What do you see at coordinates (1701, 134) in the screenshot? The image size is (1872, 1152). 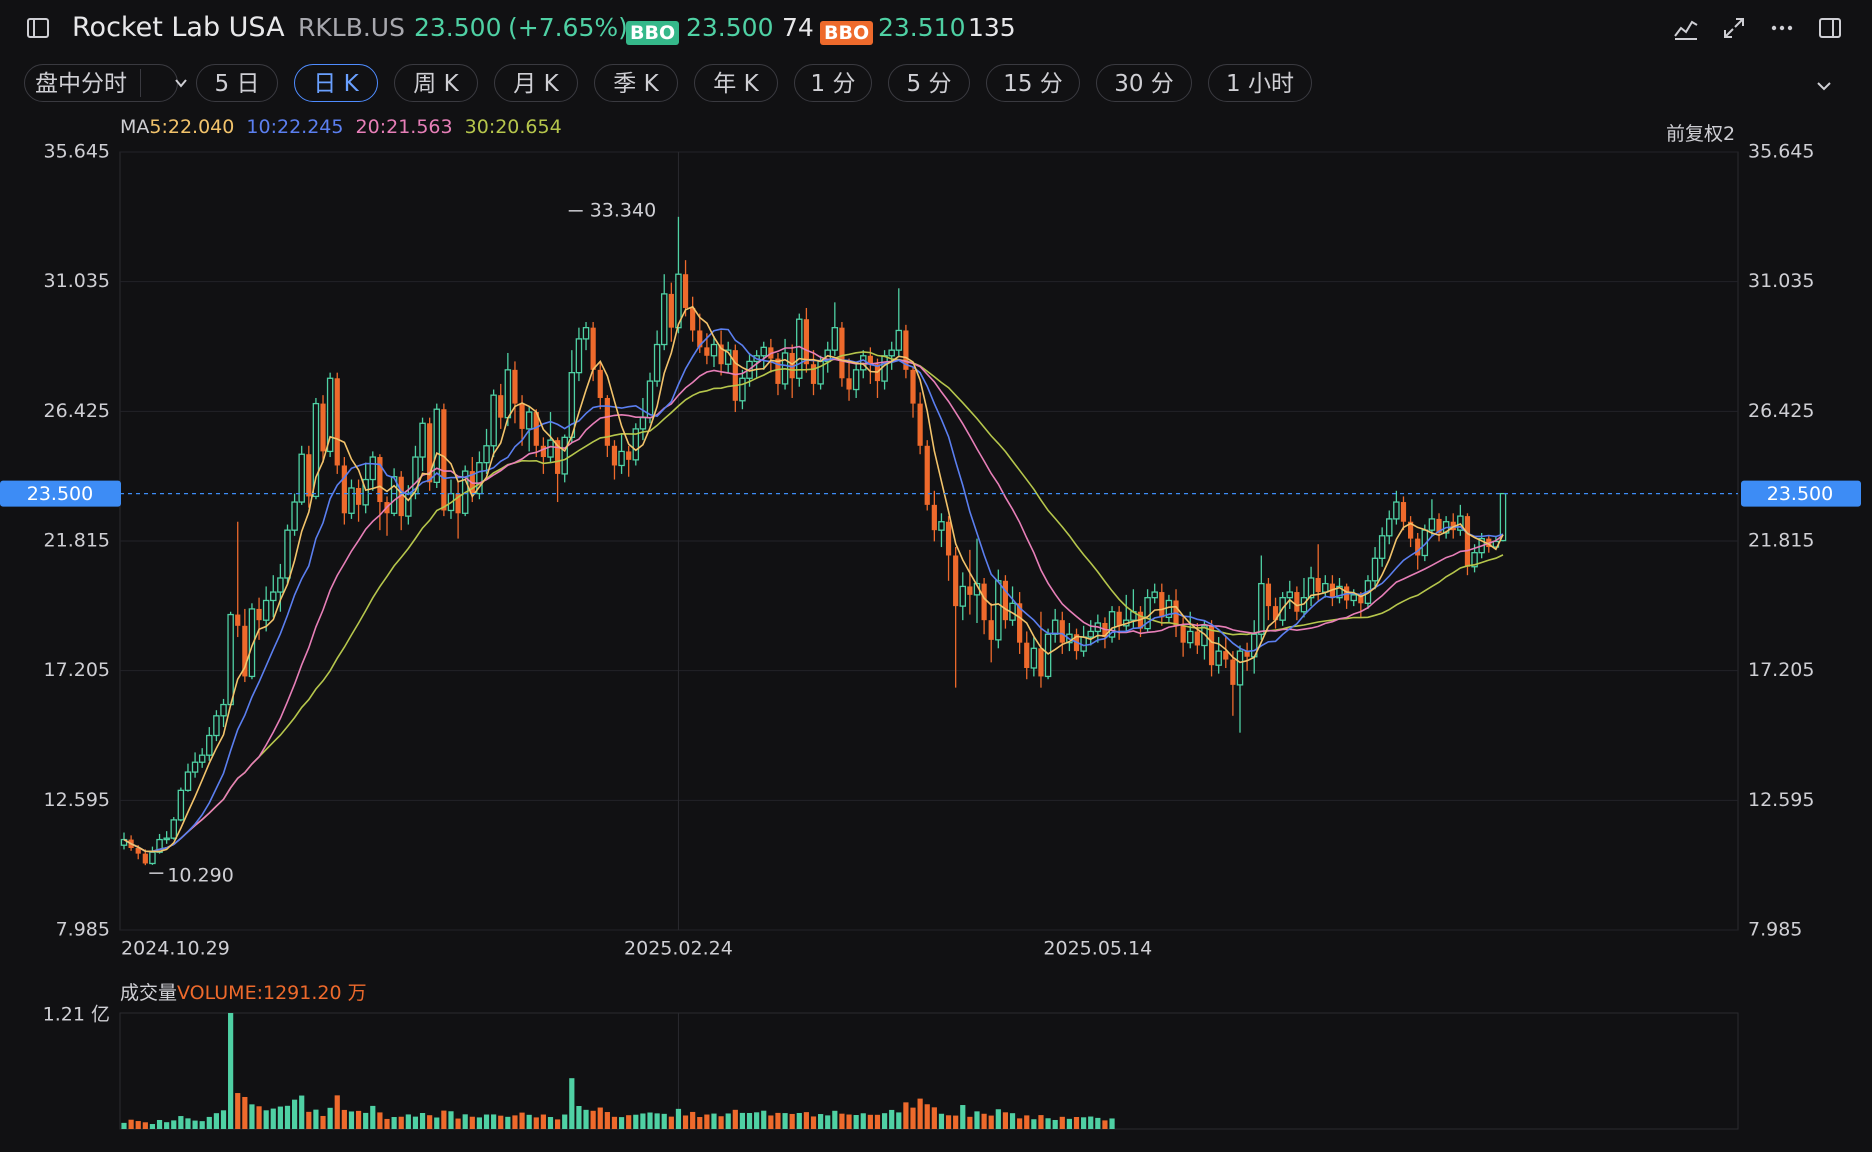 I see `adjust-mode-label: 前复权2` at bounding box center [1701, 134].